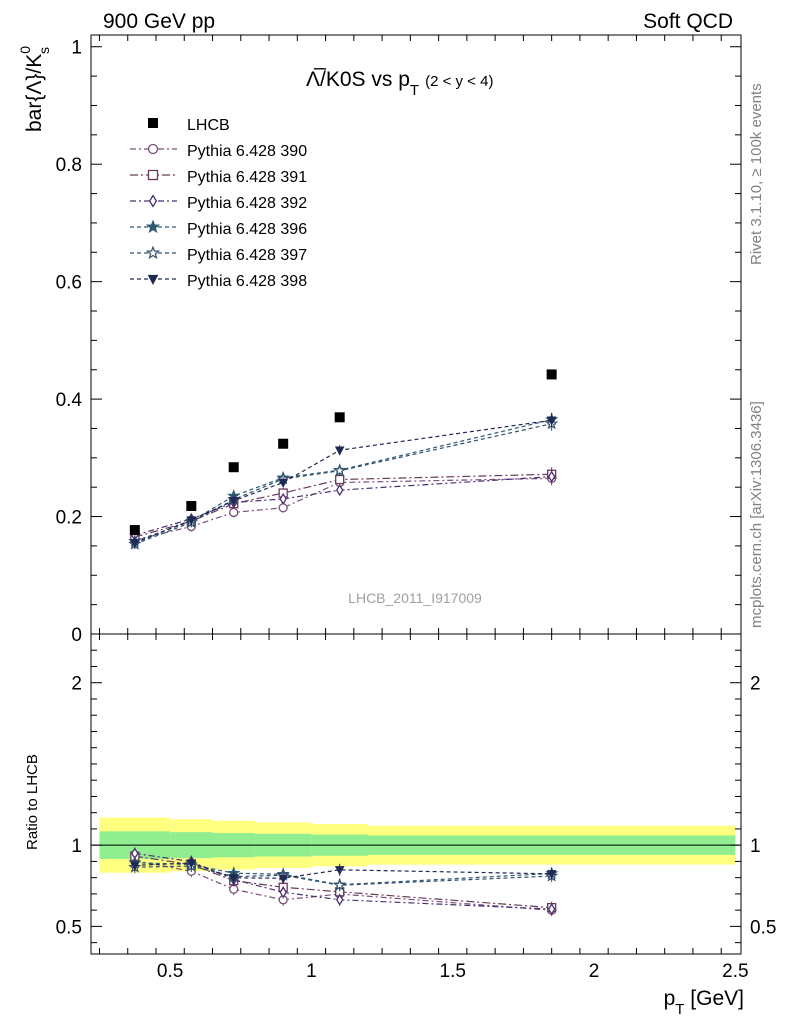  What do you see at coordinates (247, 151) in the screenshot?
I see `legend-label: Pythia 6.428 390` at bounding box center [247, 151].